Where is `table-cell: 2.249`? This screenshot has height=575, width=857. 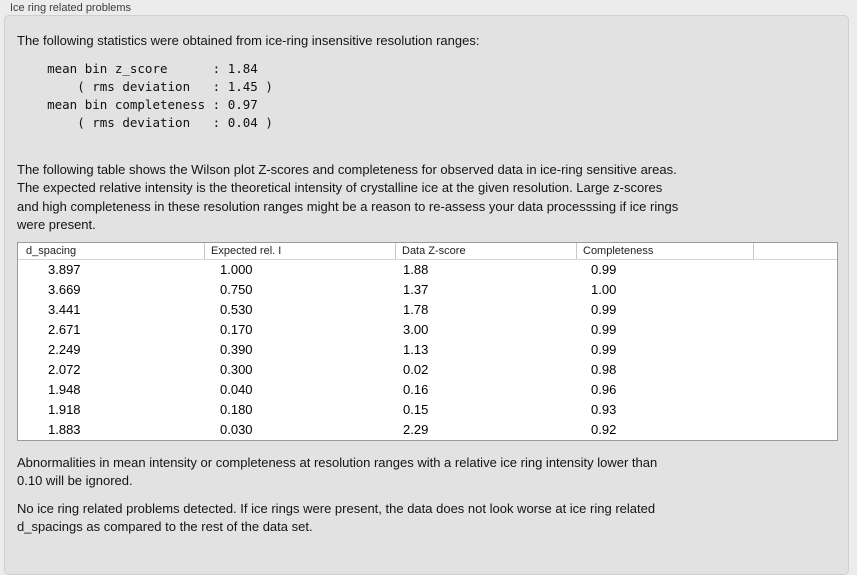
table-cell: 2.249 is located at coordinates (64, 349).